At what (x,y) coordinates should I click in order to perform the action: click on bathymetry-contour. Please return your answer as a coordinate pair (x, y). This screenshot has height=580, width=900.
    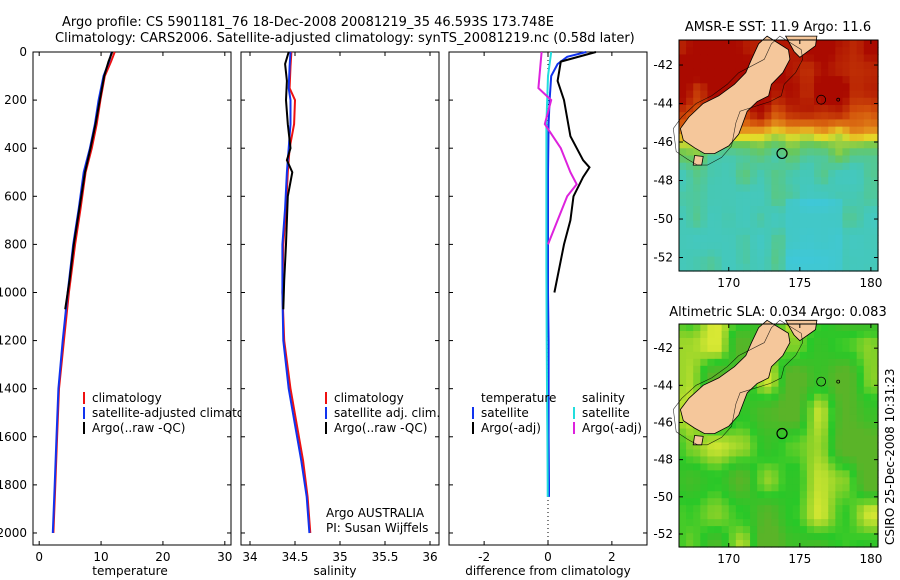
    Looking at the image, I should click on (738, 382).